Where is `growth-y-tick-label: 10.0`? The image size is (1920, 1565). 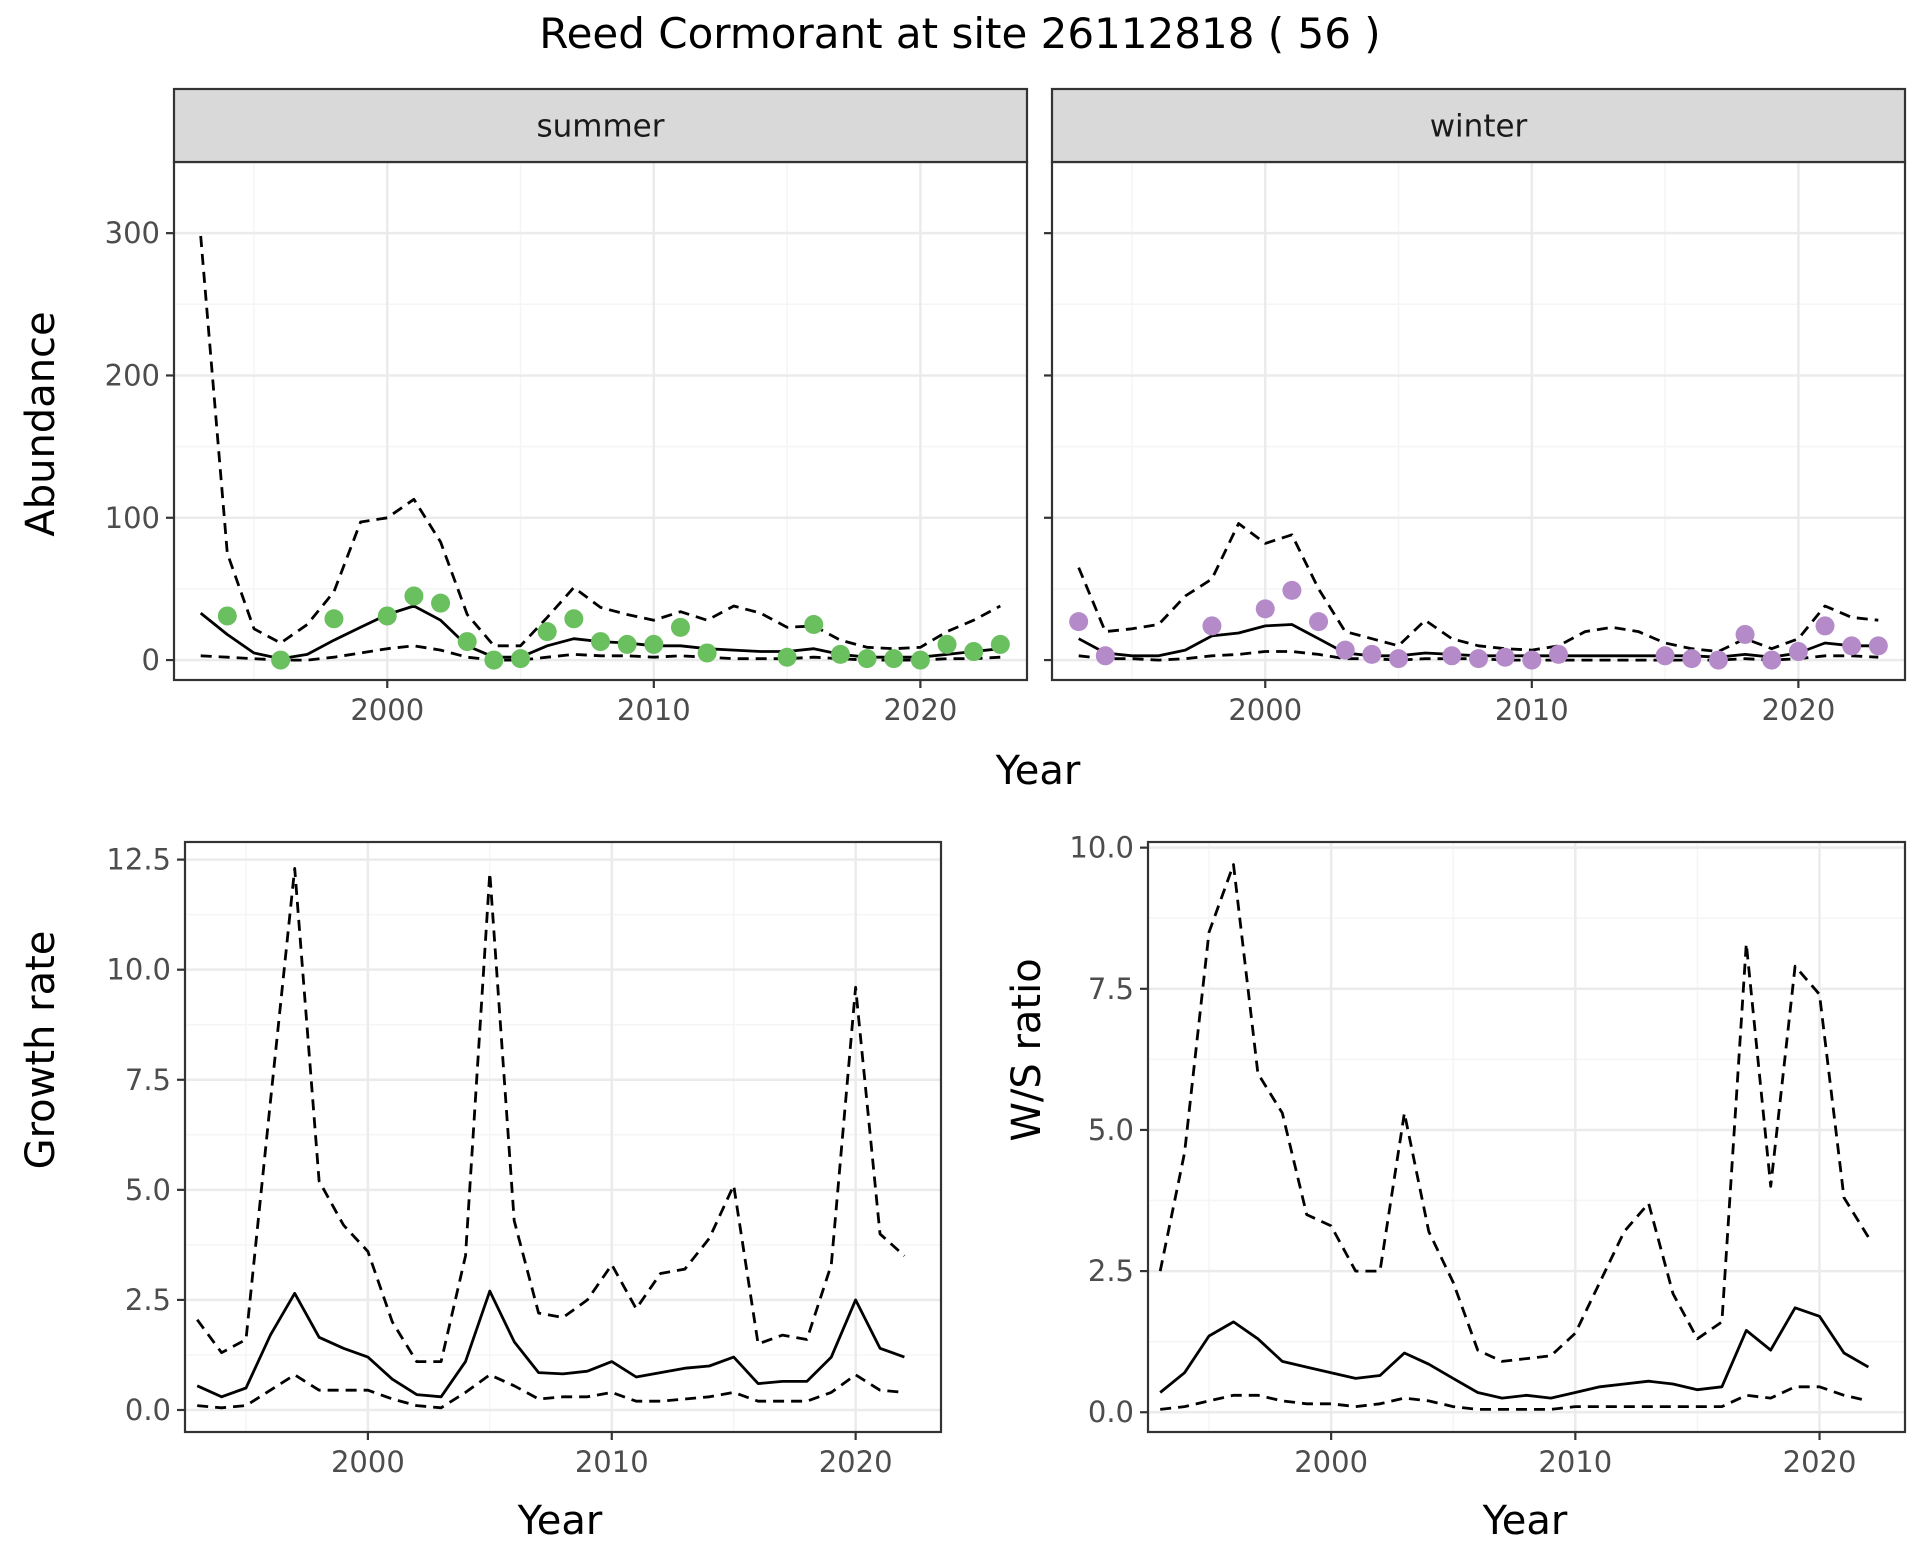
growth-y-tick-label: 10.0 is located at coordinates (138, 970).